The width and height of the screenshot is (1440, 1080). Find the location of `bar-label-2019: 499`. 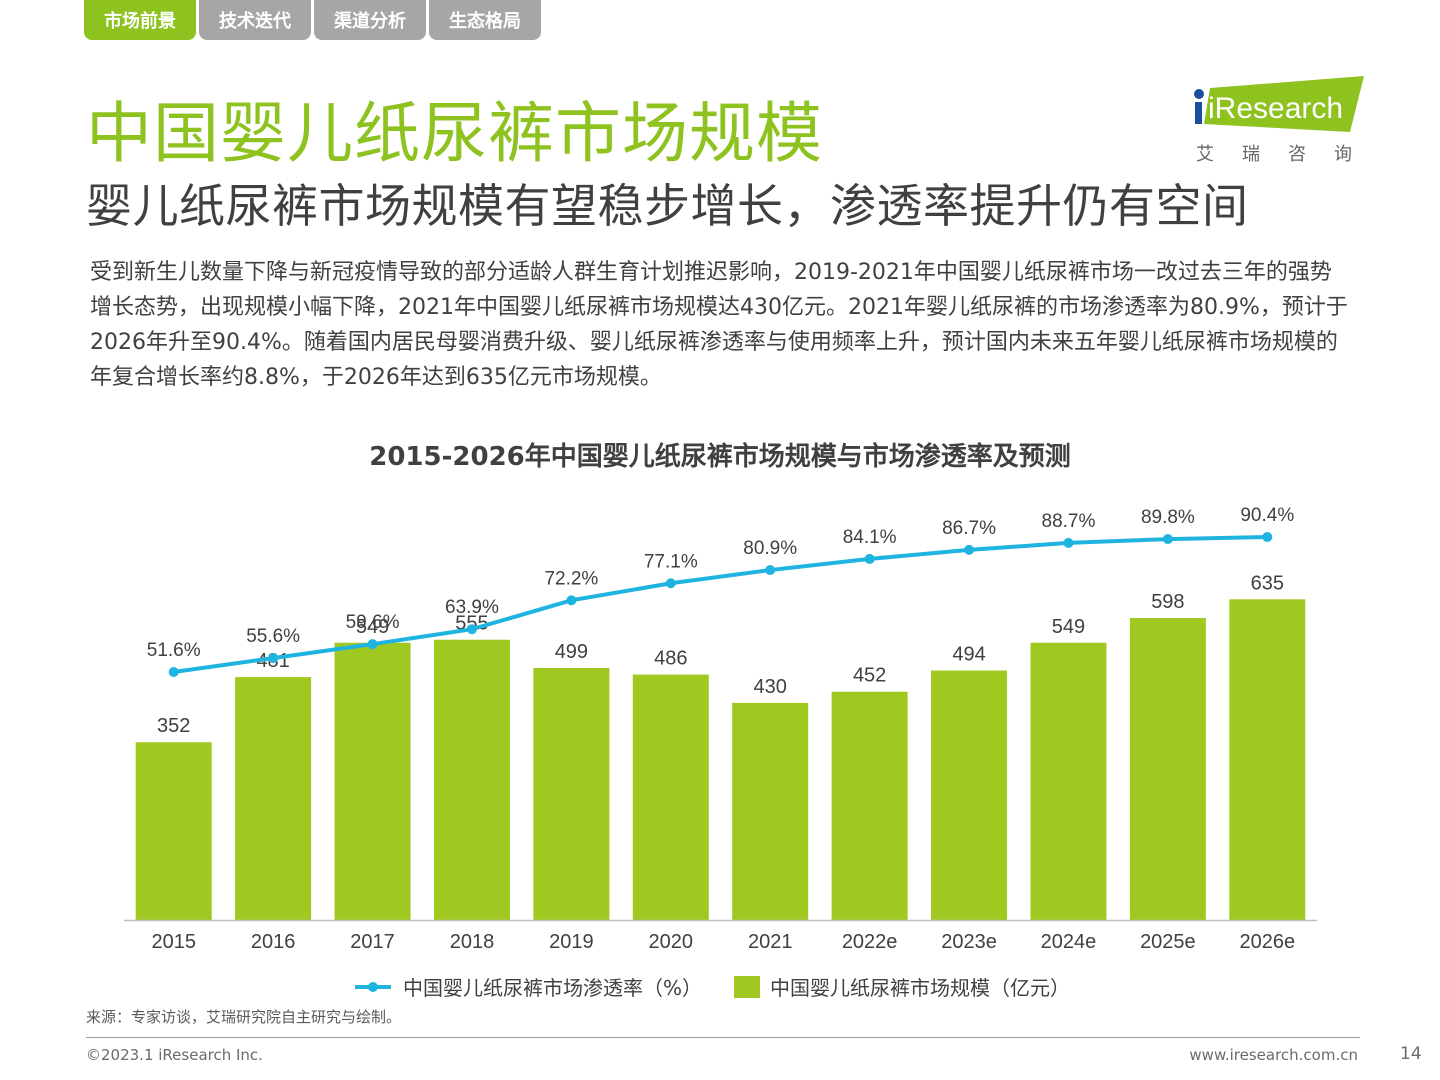

bar-label-2019: 499 is located at coordinates (571, 652).